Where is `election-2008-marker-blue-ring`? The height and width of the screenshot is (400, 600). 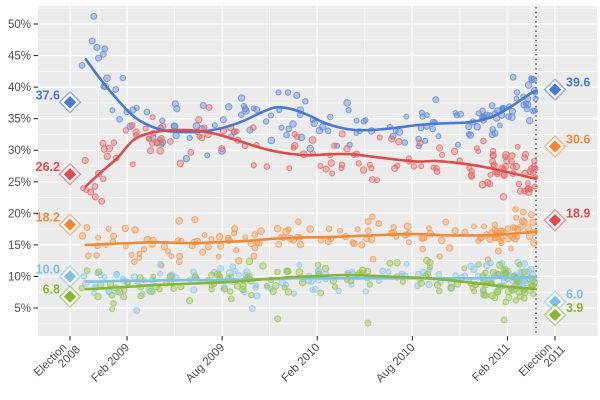 election-2008-marker-blue-ring is located at coordinates (70, 102).